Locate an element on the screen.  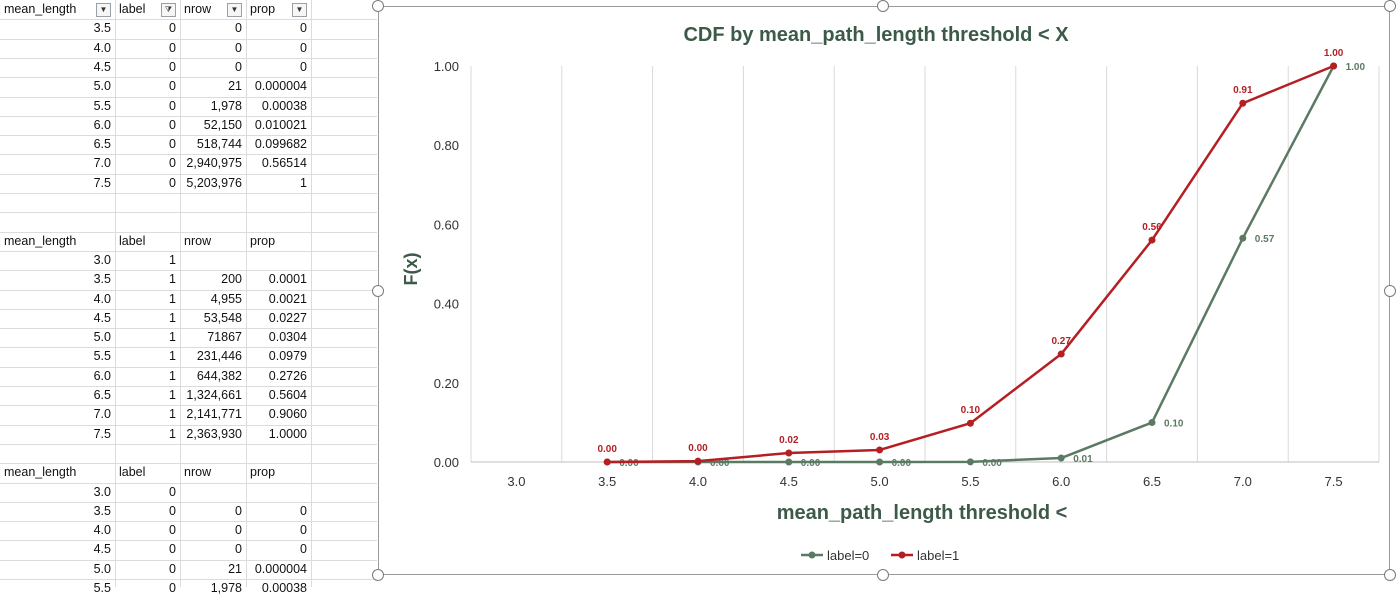
resize-handle-middle-right is located at coordinates (1390, 291).